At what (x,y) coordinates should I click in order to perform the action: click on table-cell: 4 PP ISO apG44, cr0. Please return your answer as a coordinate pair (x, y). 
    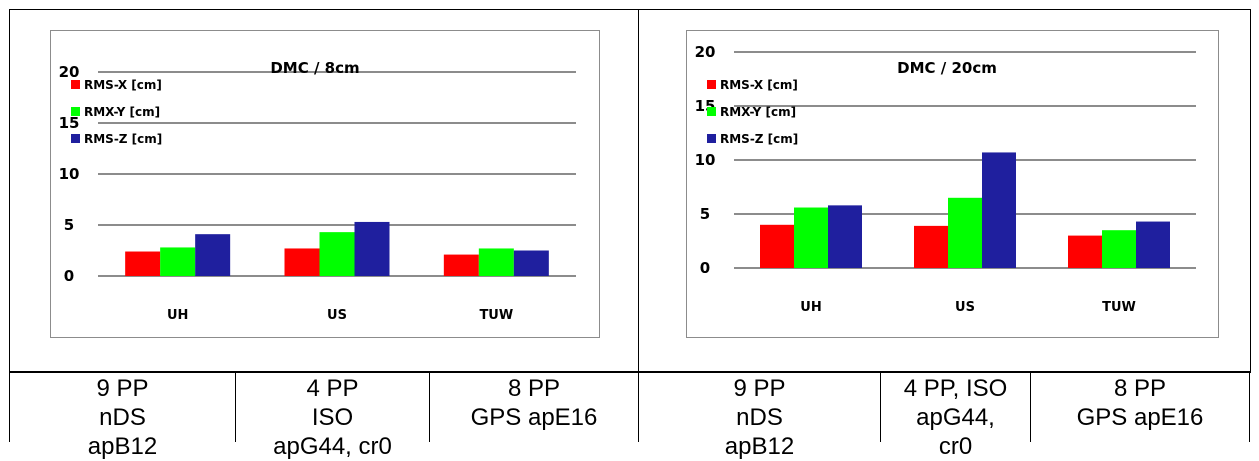
    Looking at the image, I should click on (332, 415).